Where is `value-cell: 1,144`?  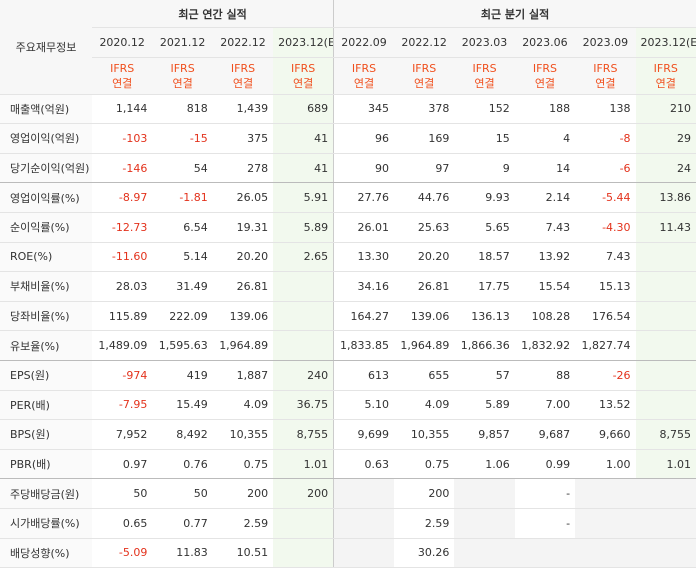 value-cell: 1,144 is located at coordinates (122, 109).